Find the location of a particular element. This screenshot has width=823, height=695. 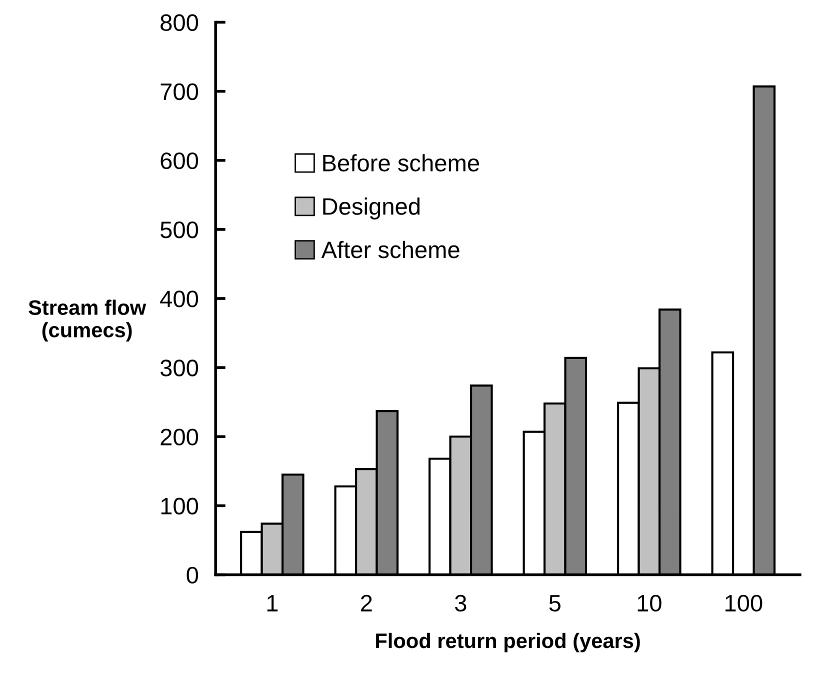

legend-label: Designed is located at coordinates (371, 209).